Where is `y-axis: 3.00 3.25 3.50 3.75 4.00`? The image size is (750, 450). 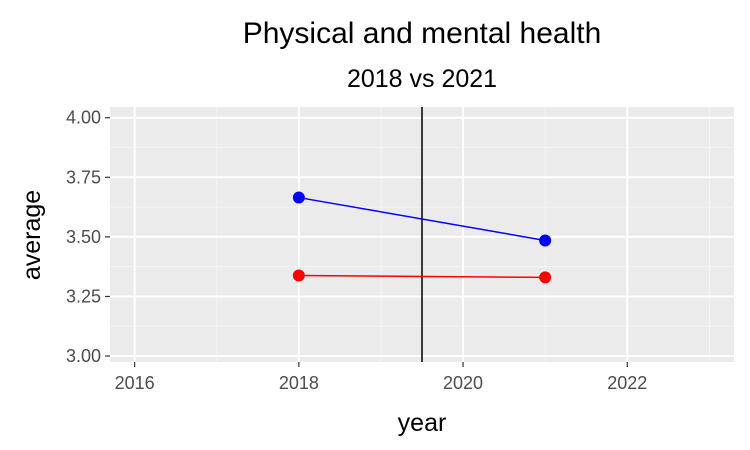 y-axis: 3.00 3.25 3.50 3.75 4.00 is located at coordinates (88, 237).